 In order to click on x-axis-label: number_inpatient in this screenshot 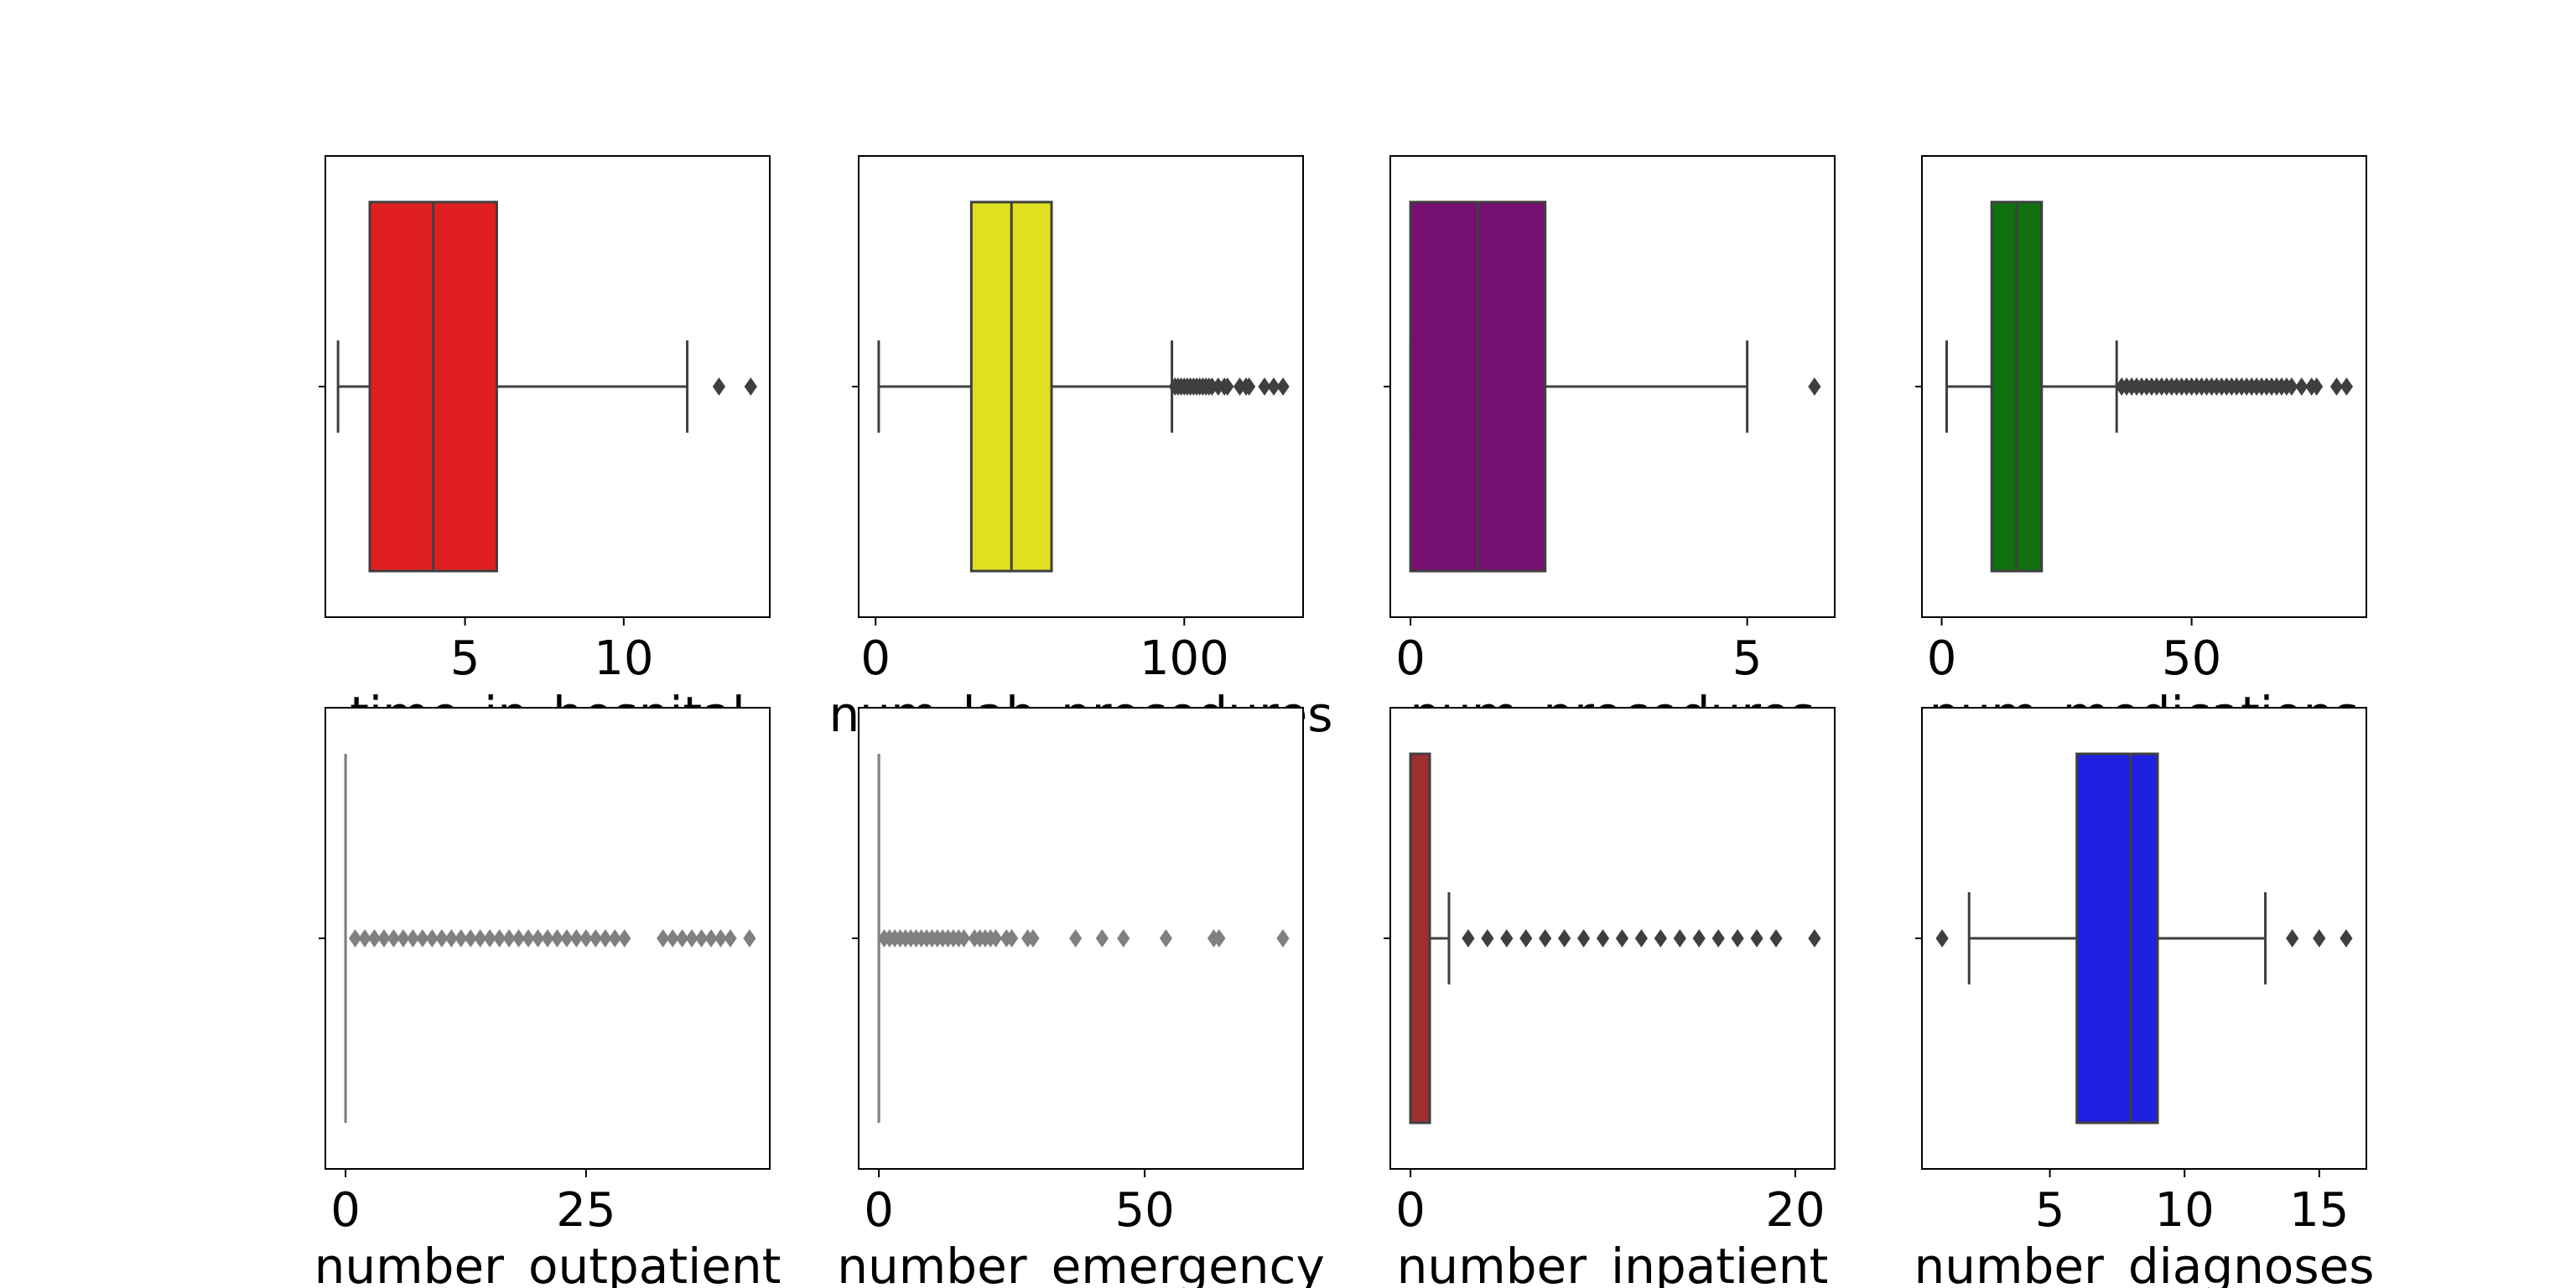, I will do `click(1613, 1263)`.